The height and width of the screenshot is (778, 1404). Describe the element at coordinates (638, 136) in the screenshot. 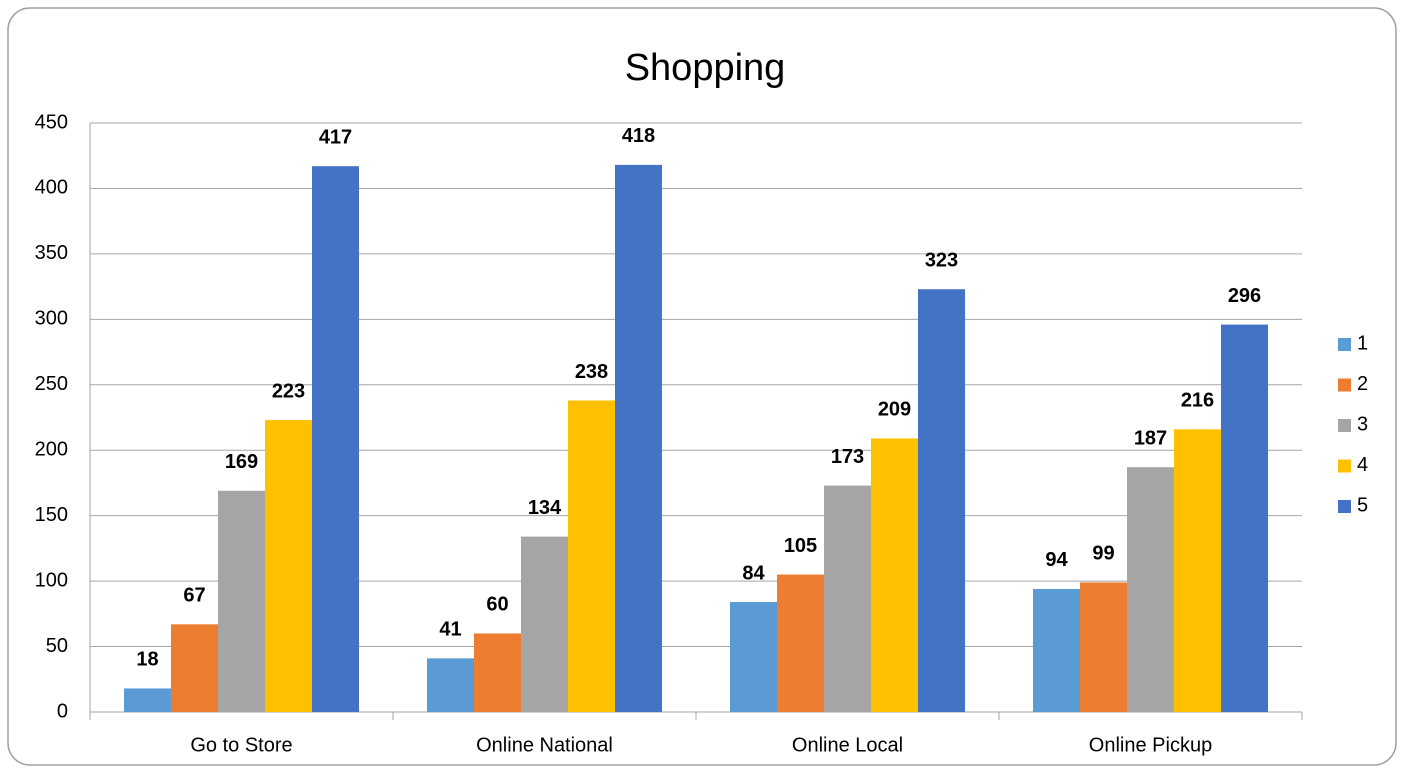

I see `data-label: 418` at that location.